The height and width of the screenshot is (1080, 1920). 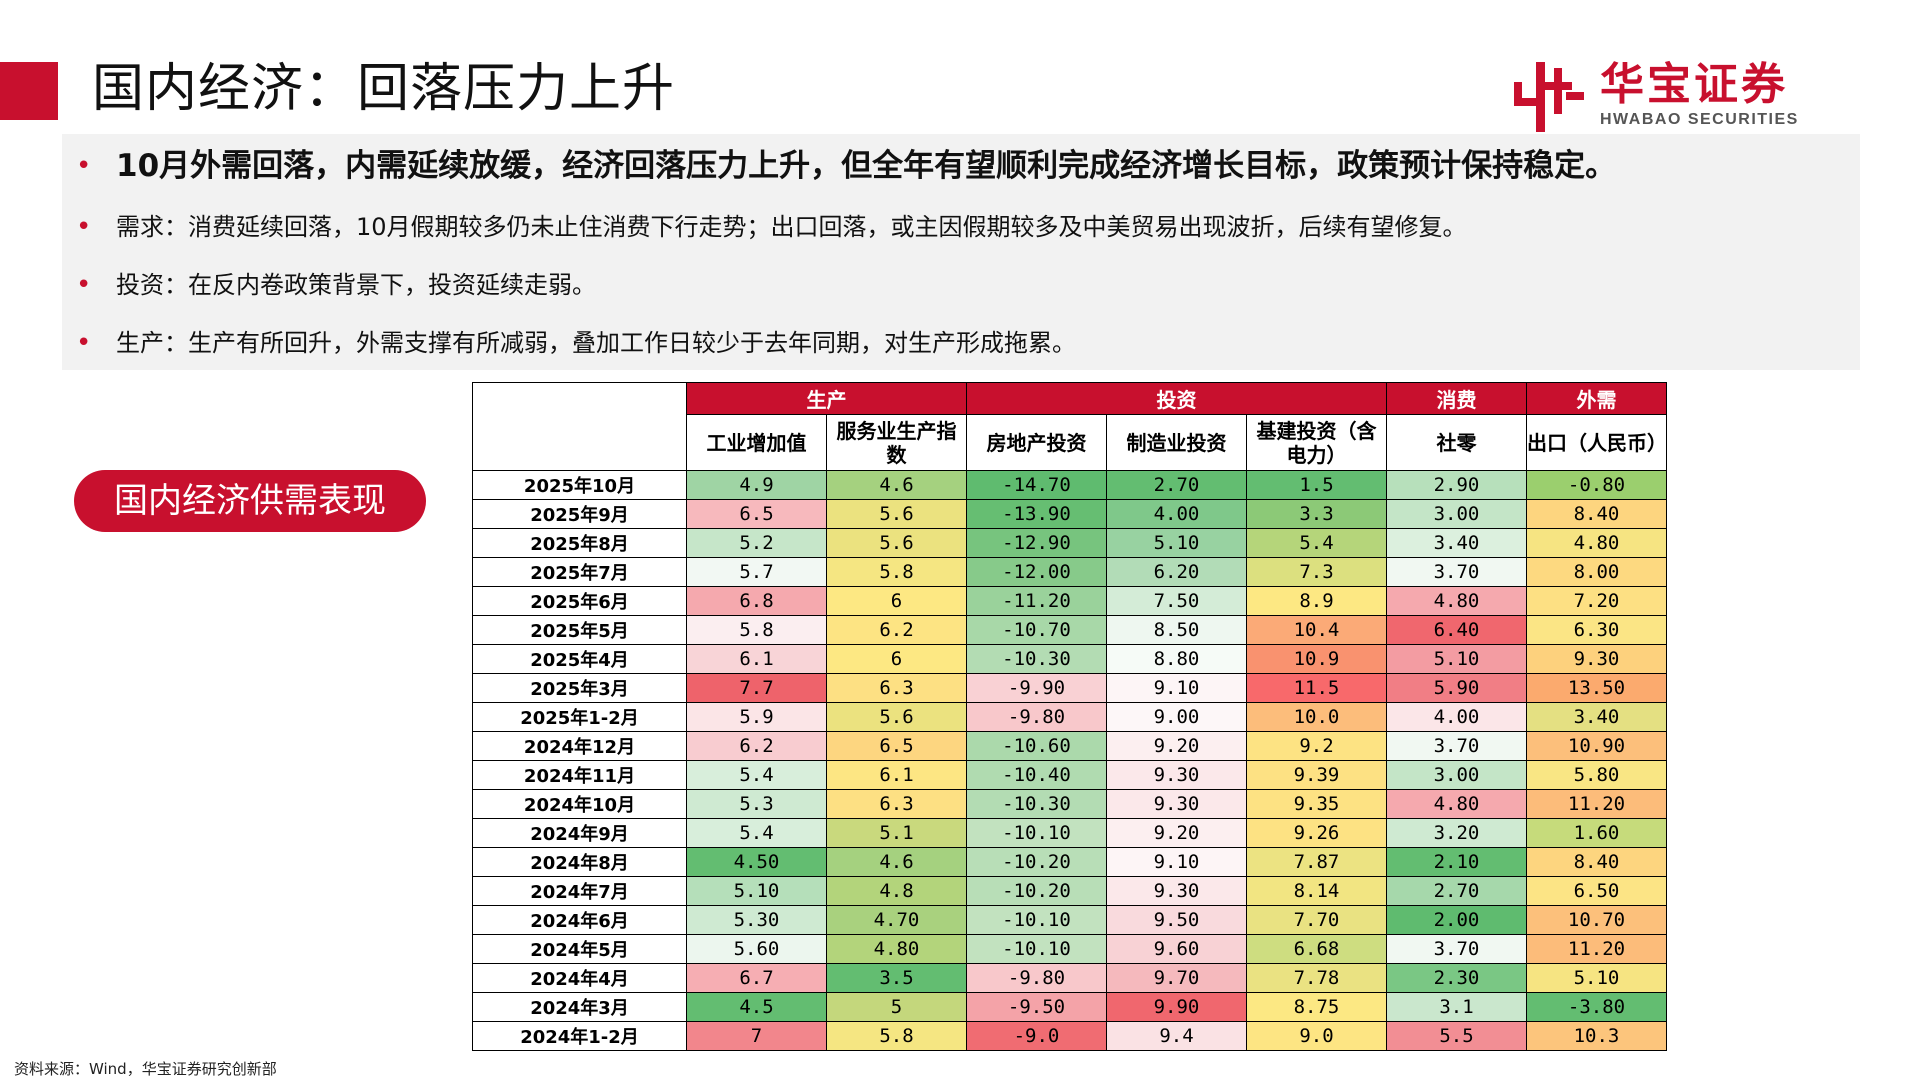 I want to click on table-cell: 5.10, so click(x=756, y=891).